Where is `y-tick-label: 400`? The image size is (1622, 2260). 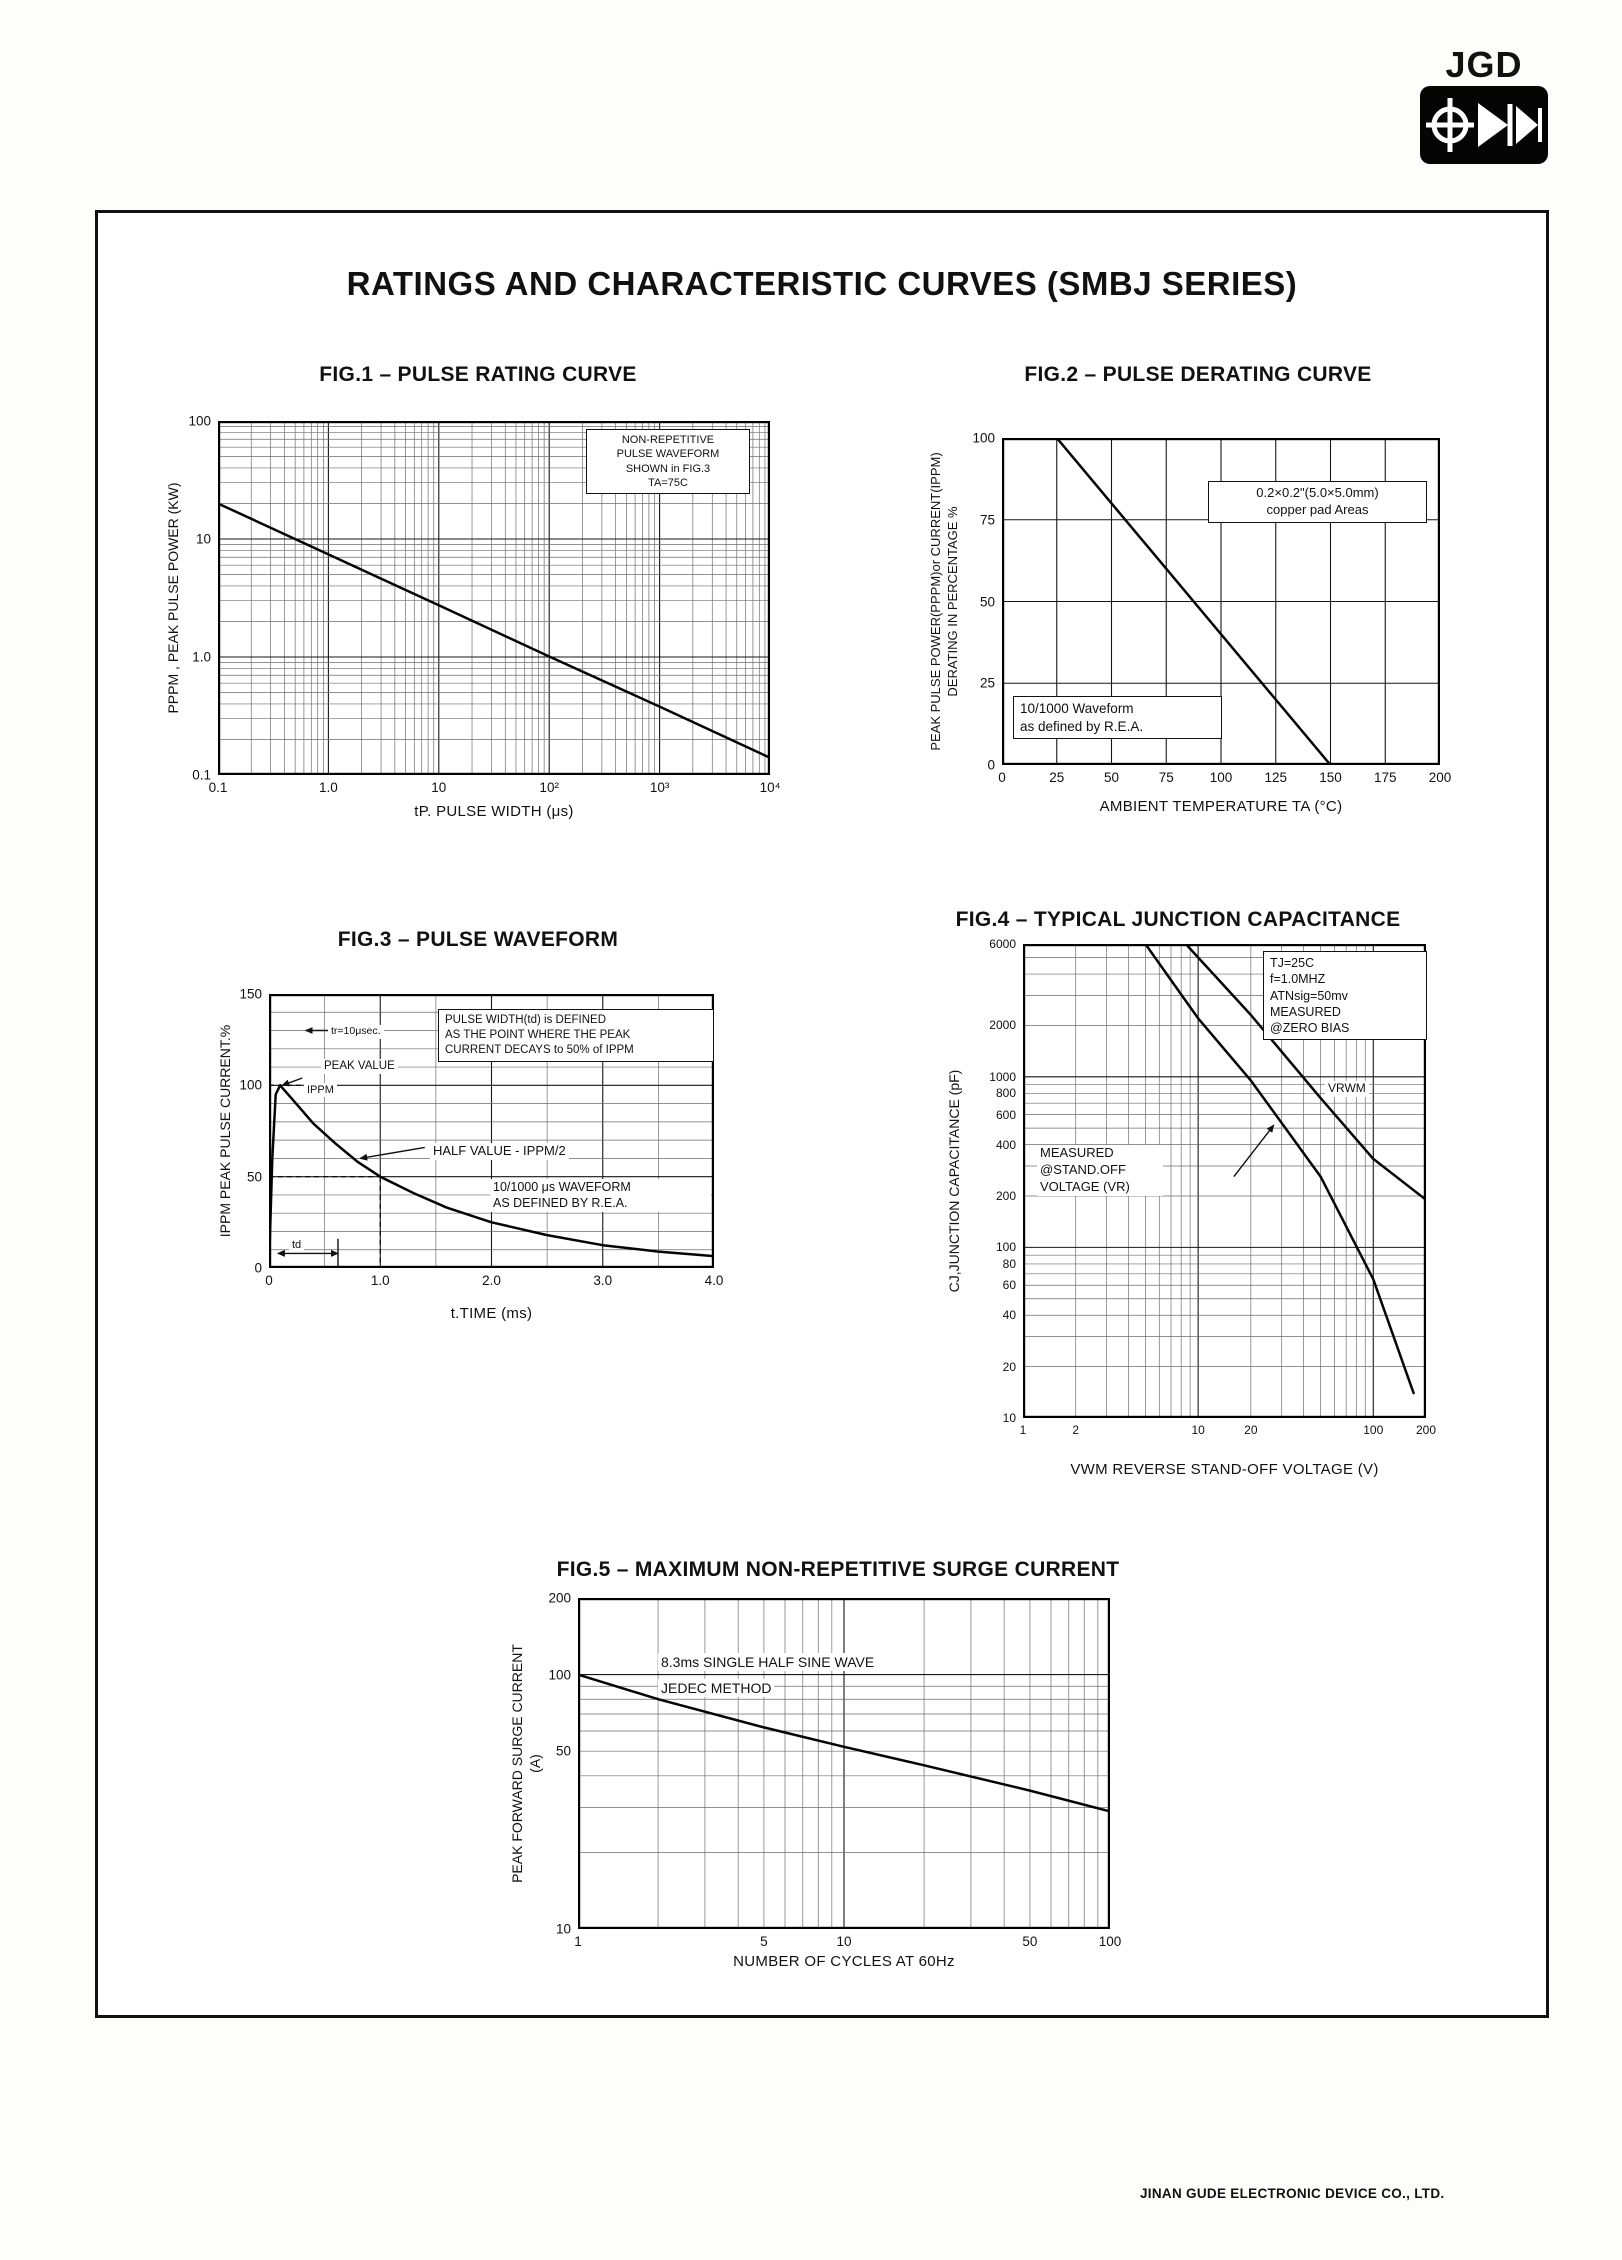
y-tick-label: 400 is located at coordinates (1005, 1144).